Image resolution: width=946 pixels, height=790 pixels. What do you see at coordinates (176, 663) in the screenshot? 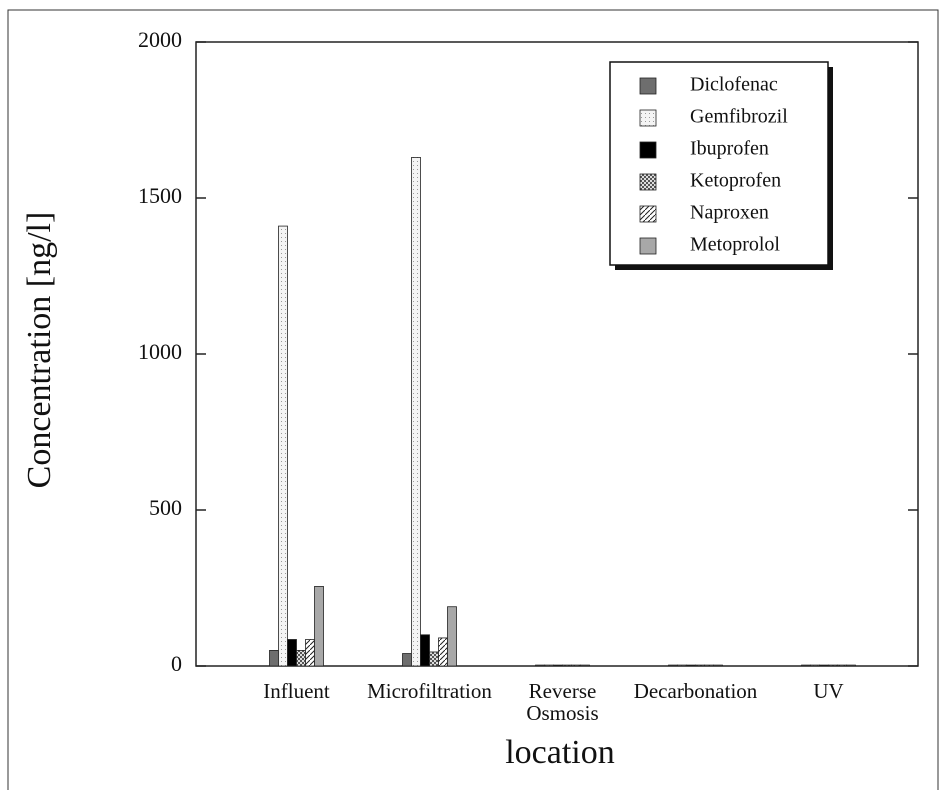
I see `y-tick-label: 0` at bounding box center [176, 663].